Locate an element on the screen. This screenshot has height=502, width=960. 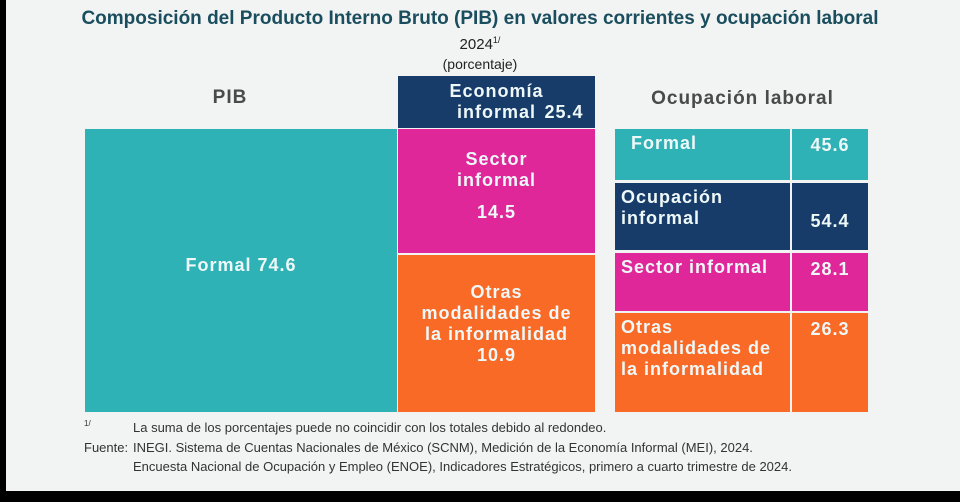
pib-otras: Otras modalidades de la informalidad 10.9 is located at coordinates (496, 333).